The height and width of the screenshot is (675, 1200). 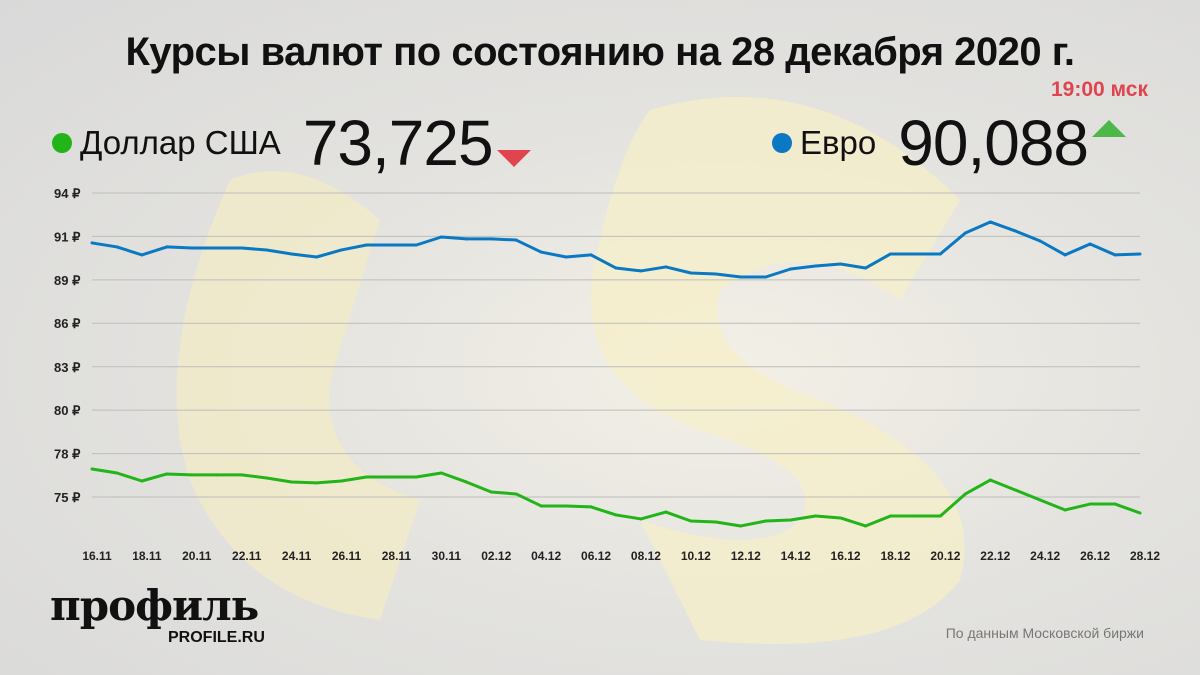 I want to click on eur-rate: 90,088, so click(x=993, y=143).